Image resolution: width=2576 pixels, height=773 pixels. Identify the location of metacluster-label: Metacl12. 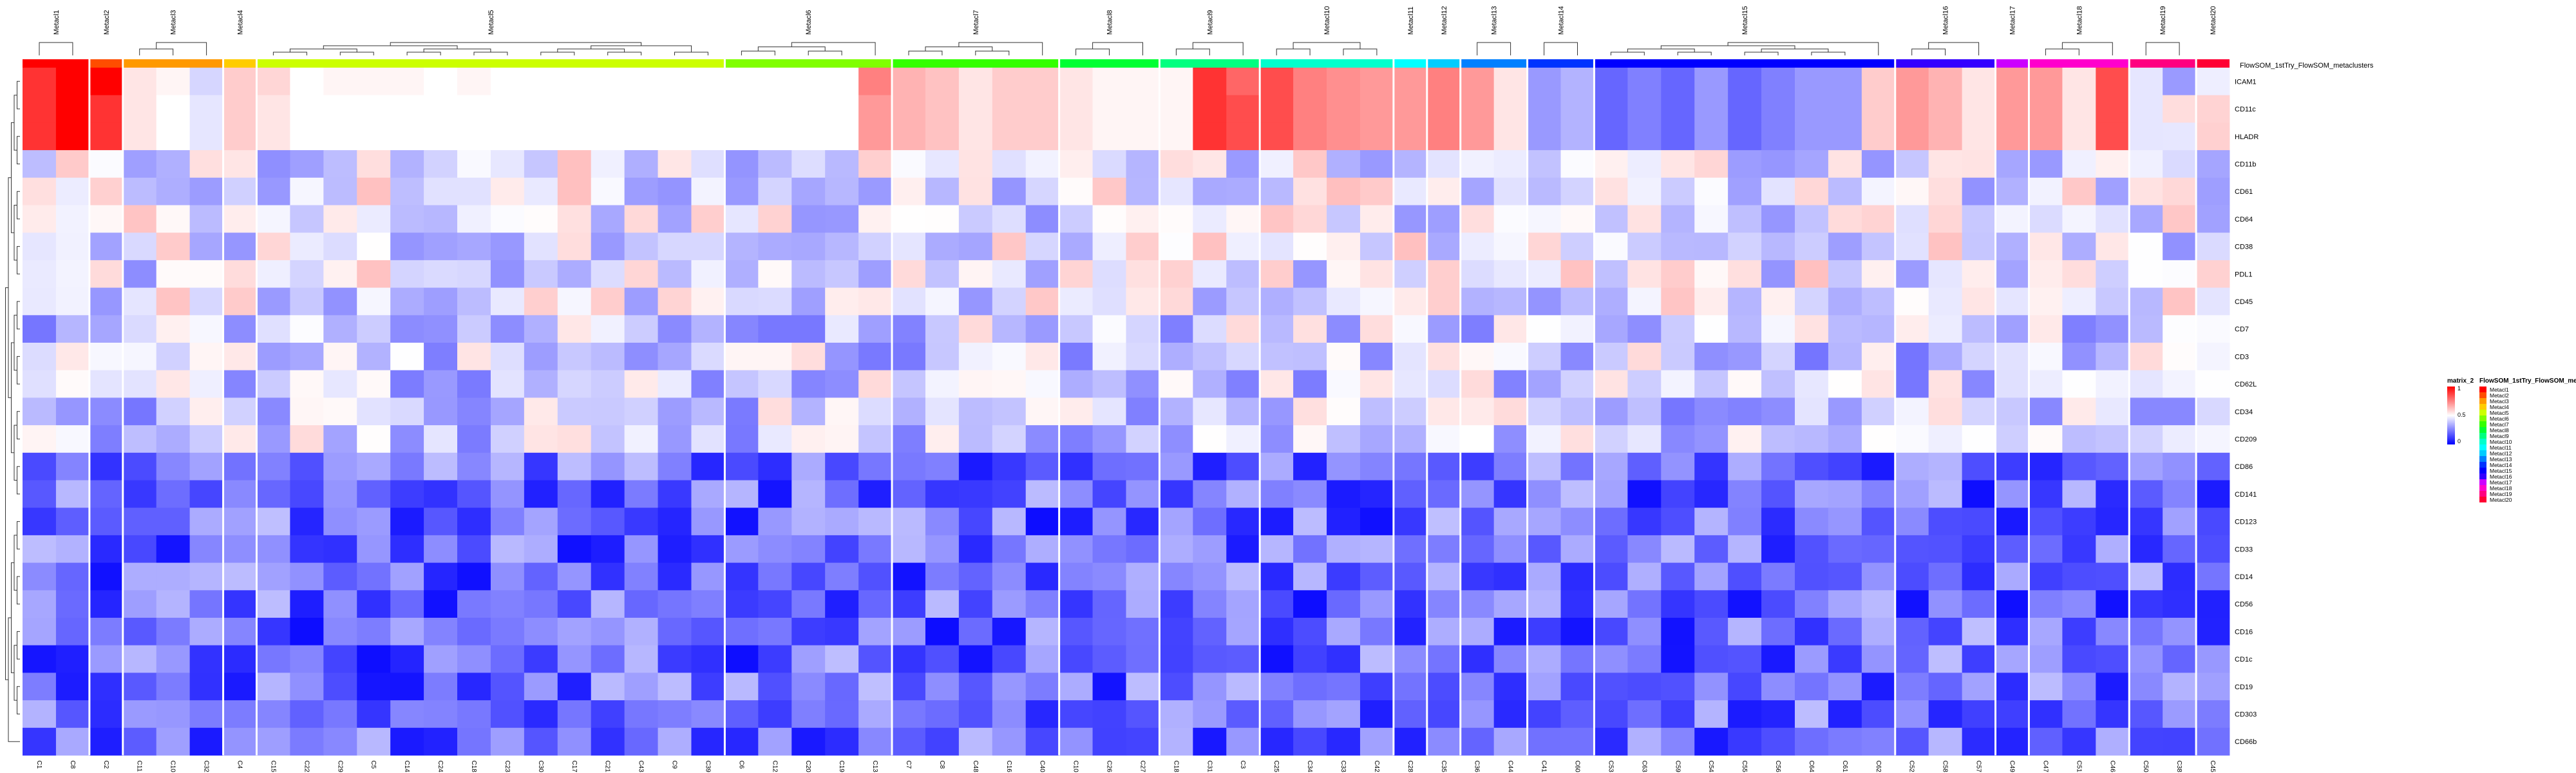
(1444, 20).